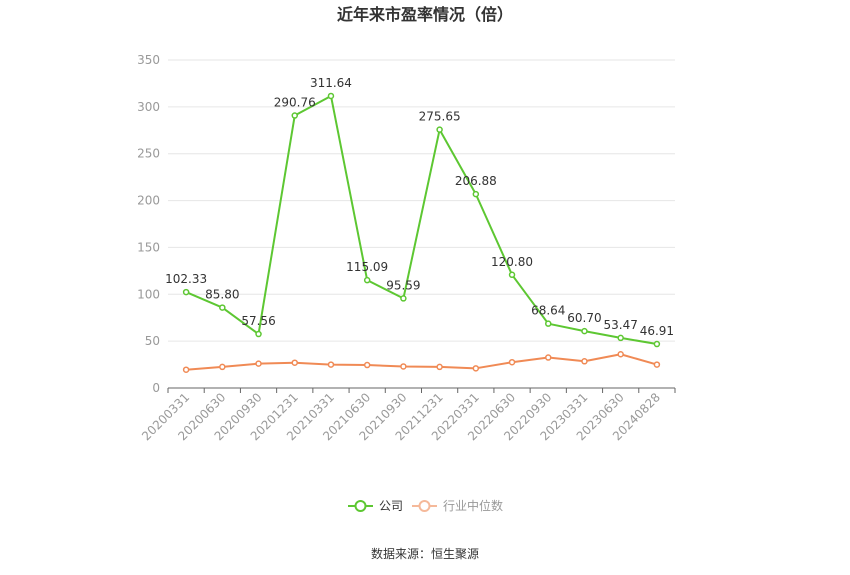 Image resolution: width=850 pixels, height=575 pixels. Describe the element at coordinates (440, 117) in the screenshot. I see `data-label: 275.65` at that location.